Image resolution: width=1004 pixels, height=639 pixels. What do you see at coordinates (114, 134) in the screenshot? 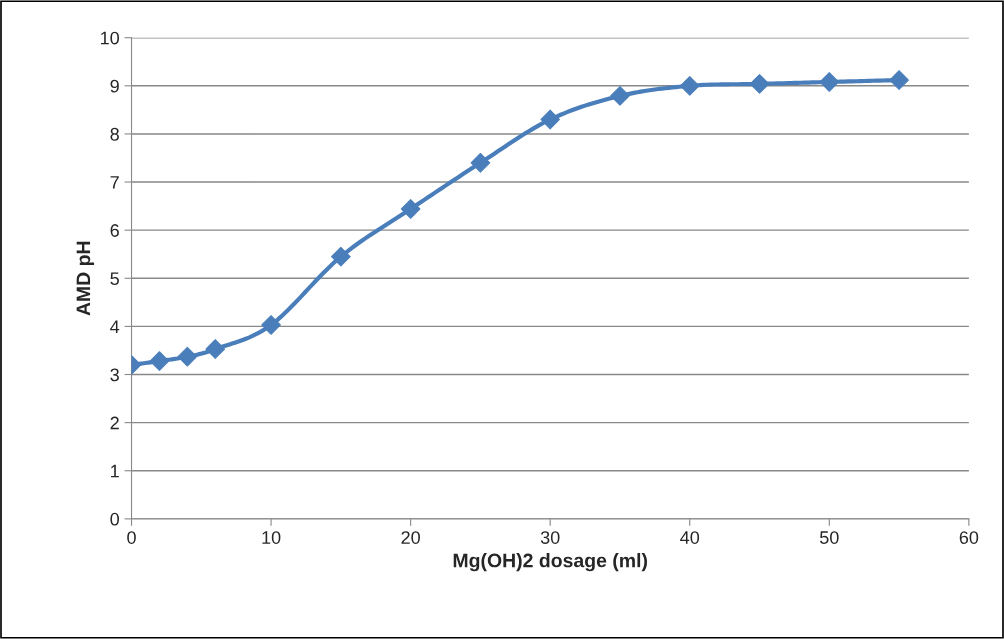
I see `y-tick-label: 8` at bounding box center [114, 134].